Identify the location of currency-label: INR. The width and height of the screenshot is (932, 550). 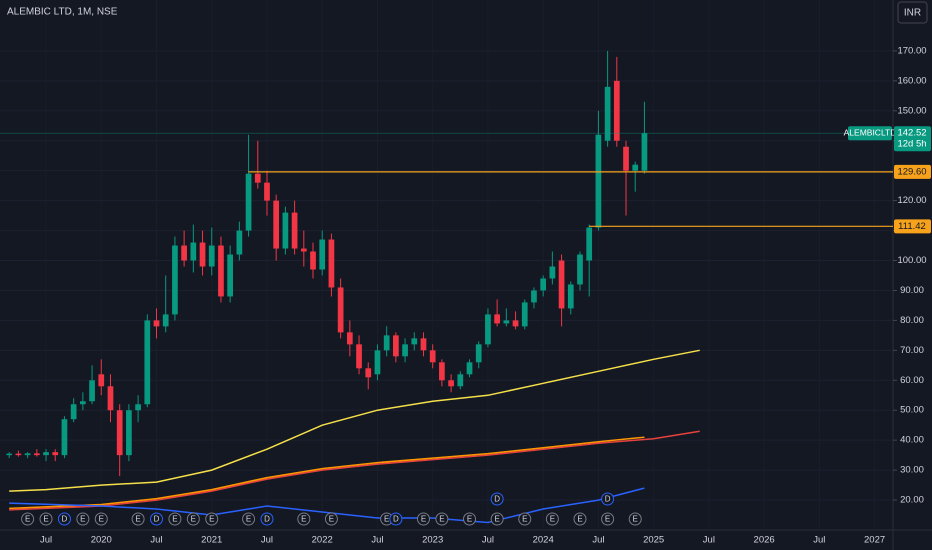
(912, 13).